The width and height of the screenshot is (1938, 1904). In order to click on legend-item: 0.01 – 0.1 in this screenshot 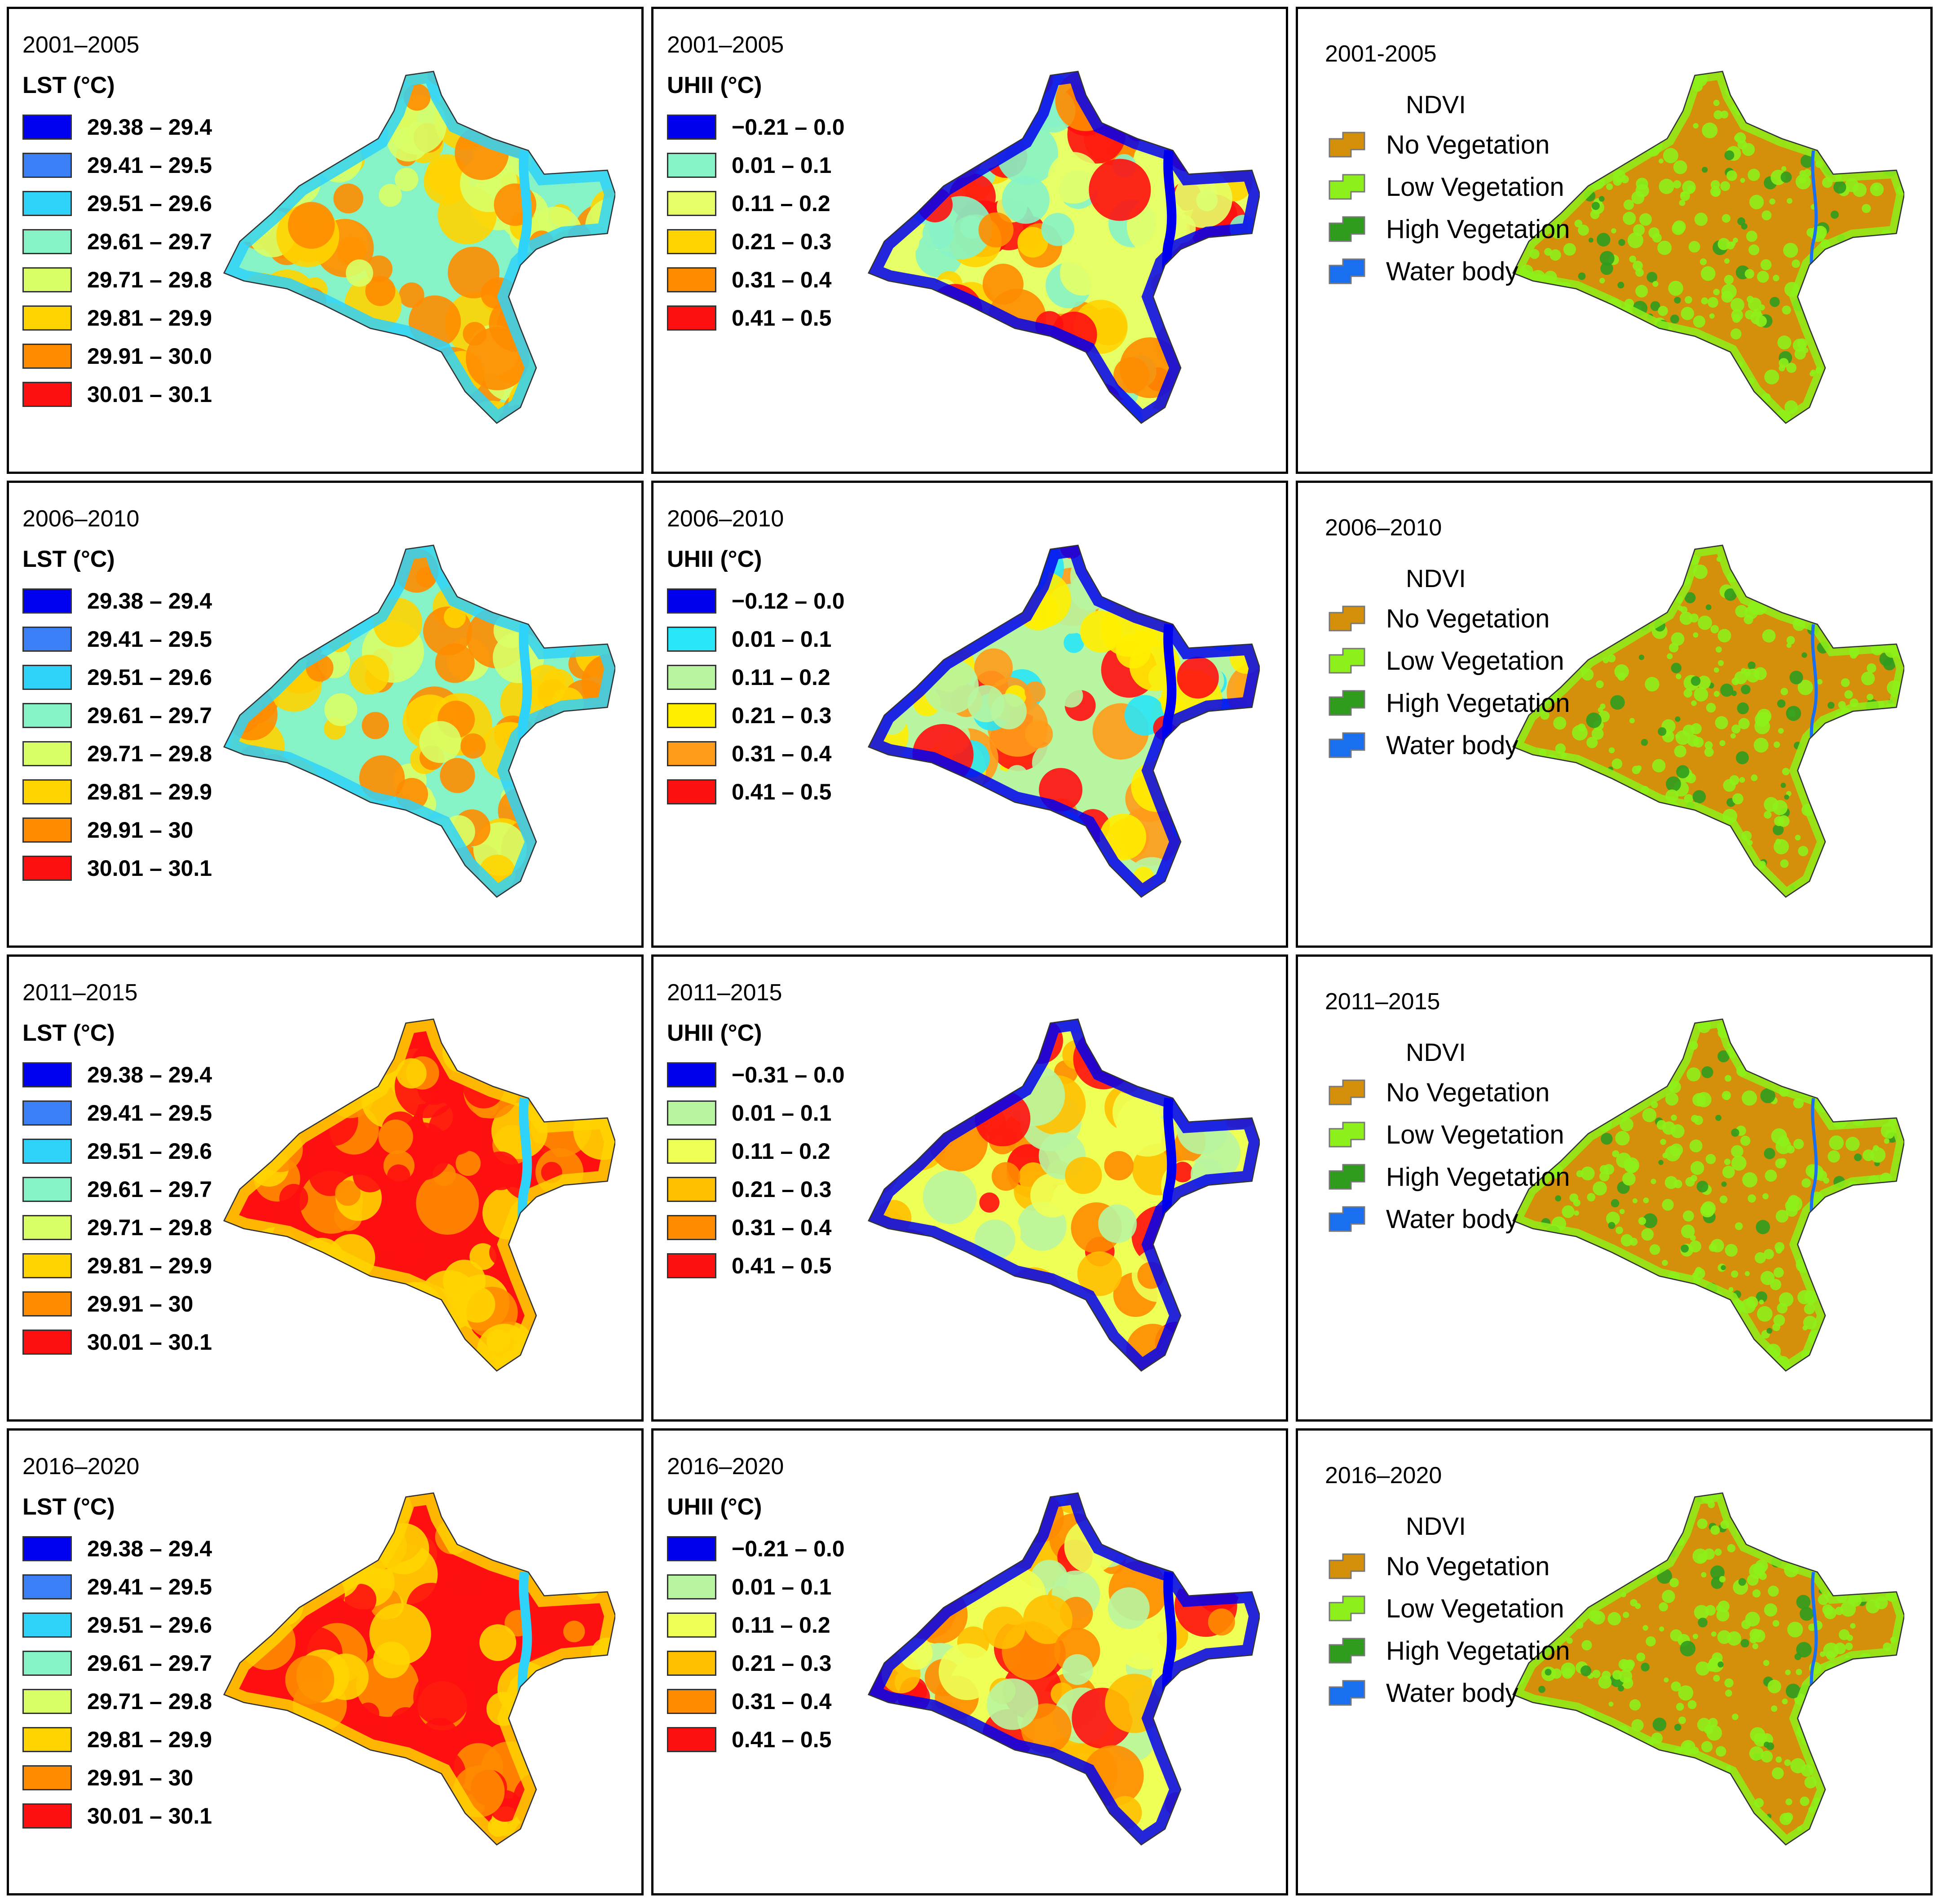, I will do `click(756, 639)`.